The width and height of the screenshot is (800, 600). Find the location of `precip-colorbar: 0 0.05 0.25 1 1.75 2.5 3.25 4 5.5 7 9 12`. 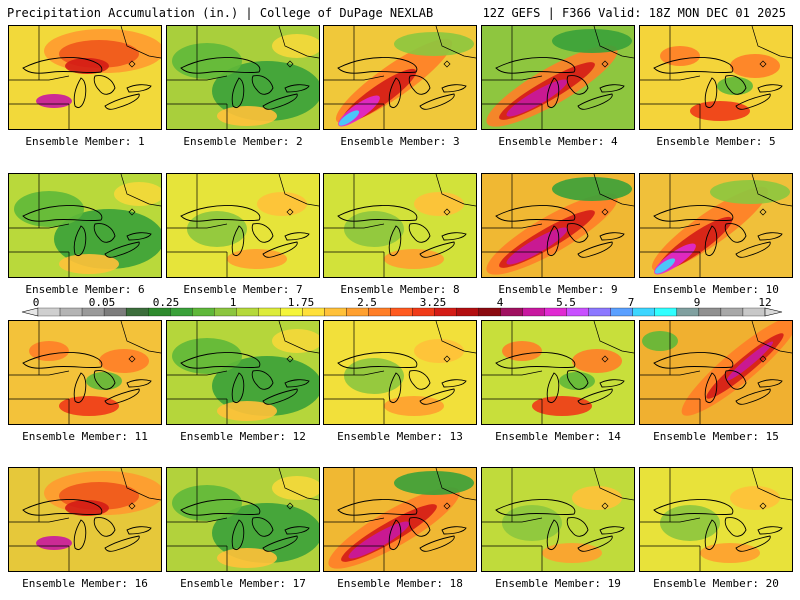

precip-colorbar: 0 0.05 0.25 1 1.75 2.5 3.25 4 5.5 7 9 12 is located at coordinates (402, 307).